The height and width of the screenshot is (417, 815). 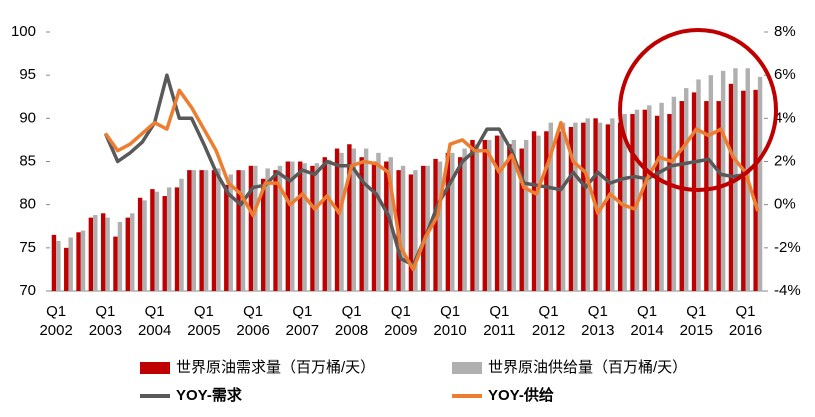 What do you see at coordinates (105, 330) in the screenshot?
I see `x-tick-year: 2003` at bounding box center [105, 330].